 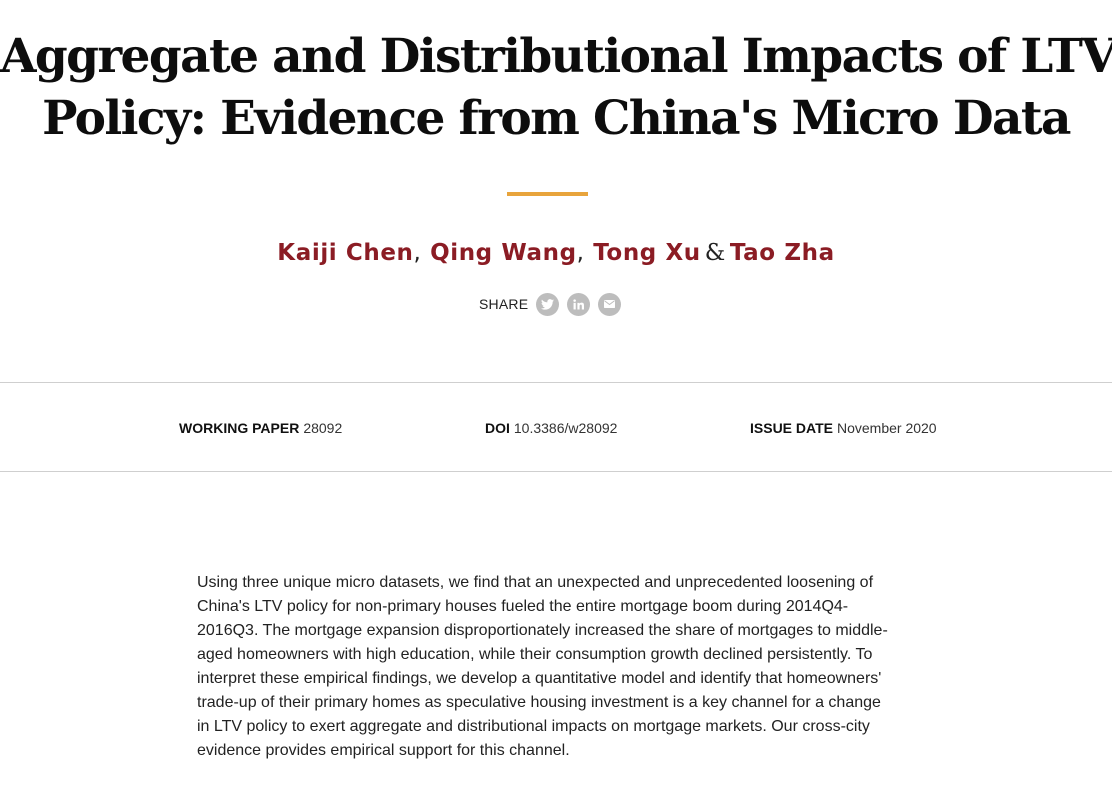 I want to click on share-label: SHARE, so click(x=504, y=304).